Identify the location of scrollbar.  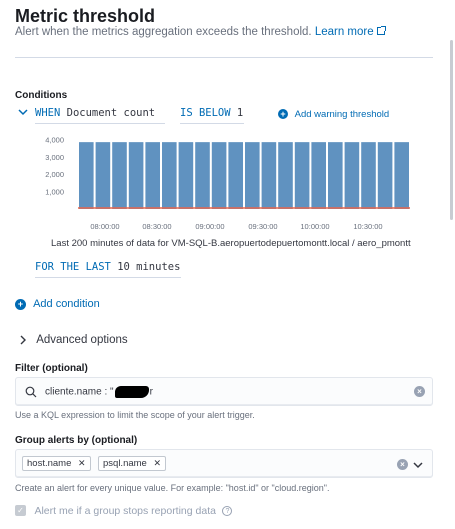
(451, 130).